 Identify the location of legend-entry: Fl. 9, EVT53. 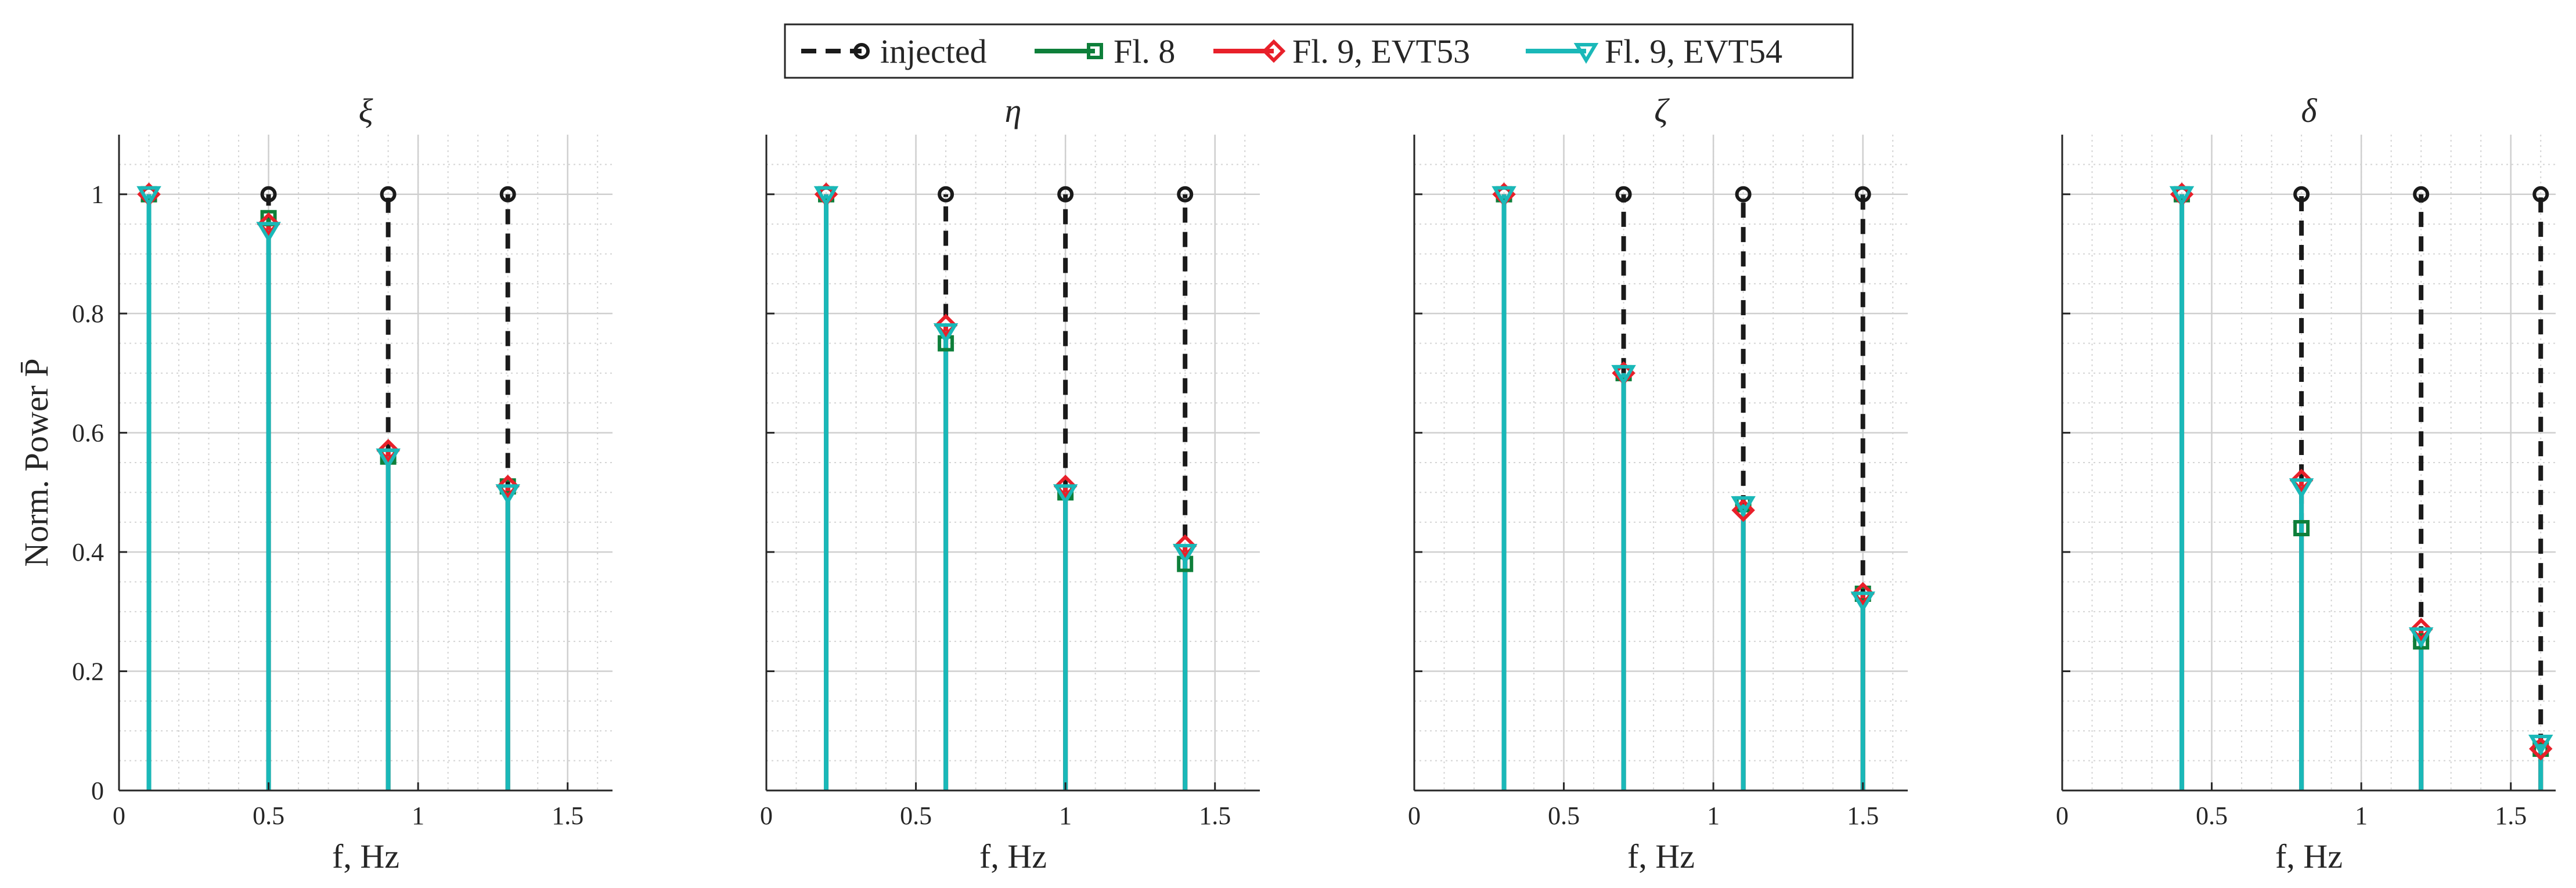
(1341, 52).